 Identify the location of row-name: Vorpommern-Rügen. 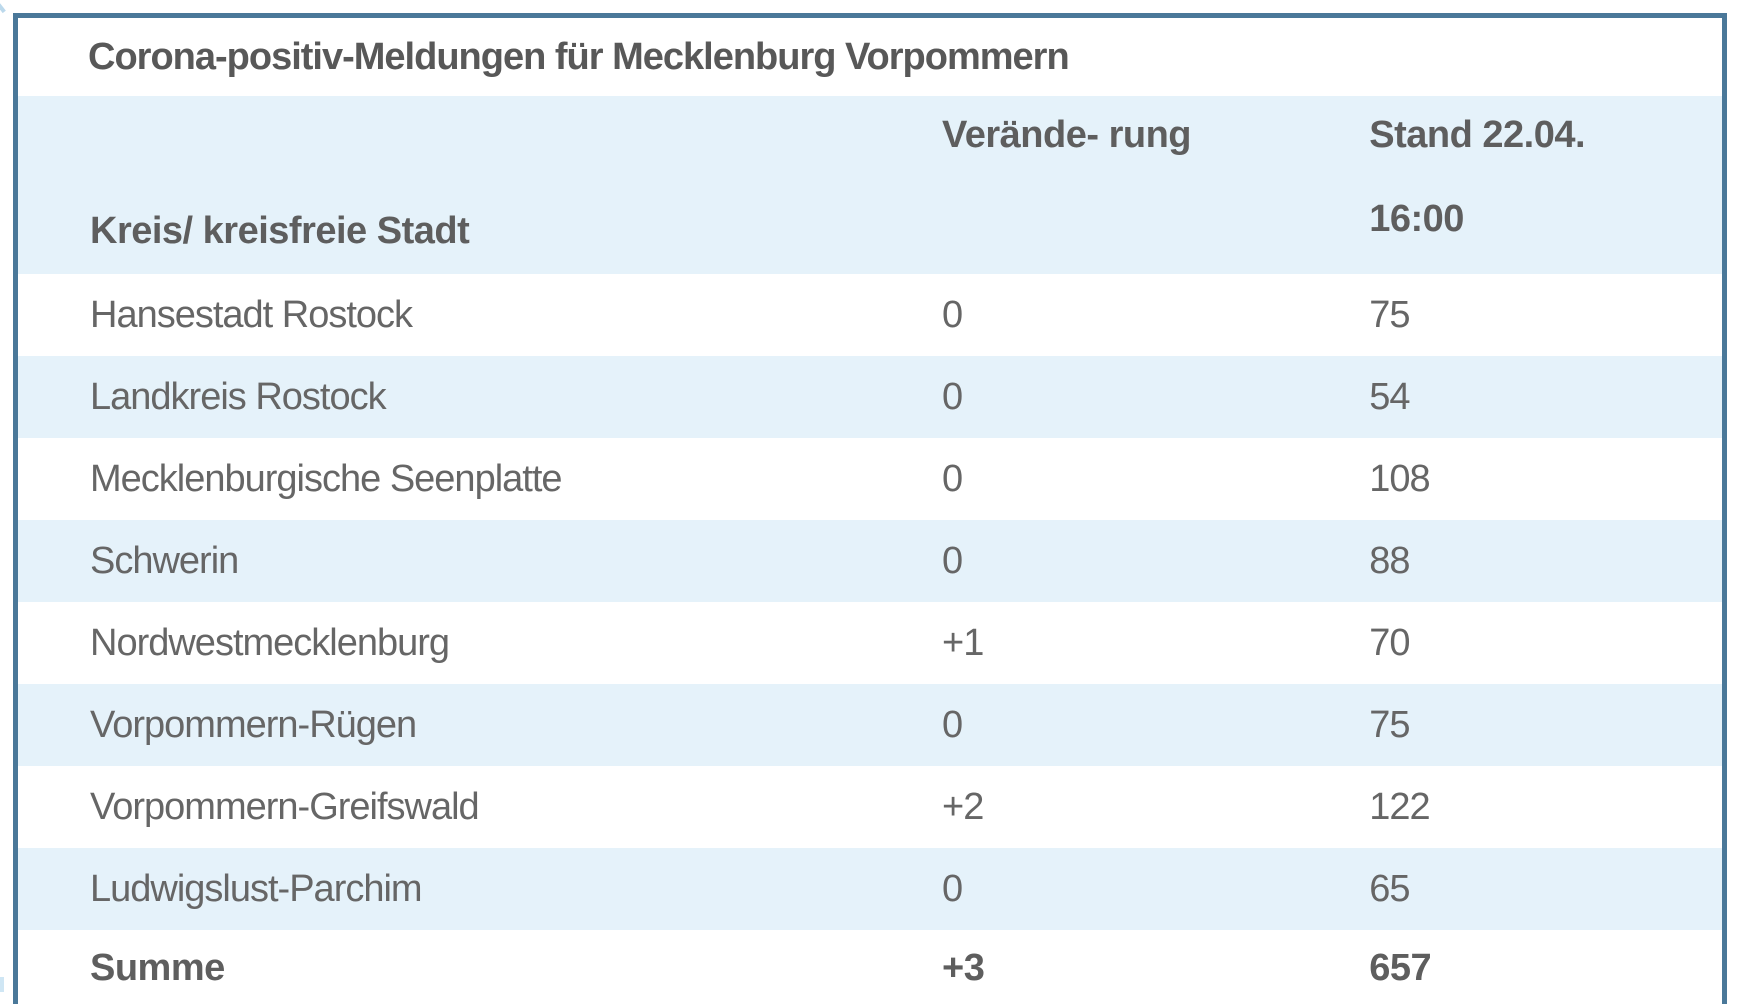
(442, 725).